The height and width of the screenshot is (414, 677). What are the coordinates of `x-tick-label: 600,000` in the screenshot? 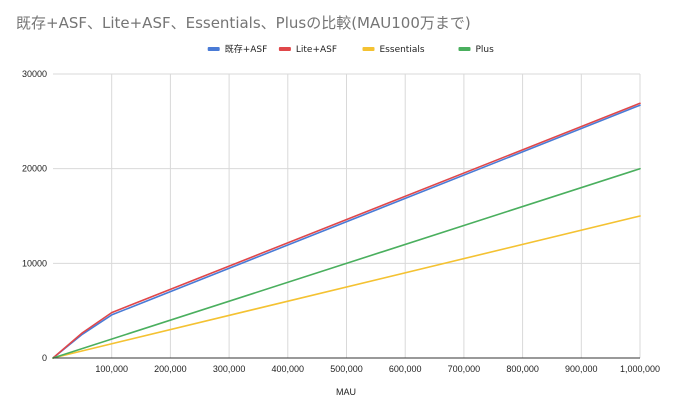 It's located at (405, 369).